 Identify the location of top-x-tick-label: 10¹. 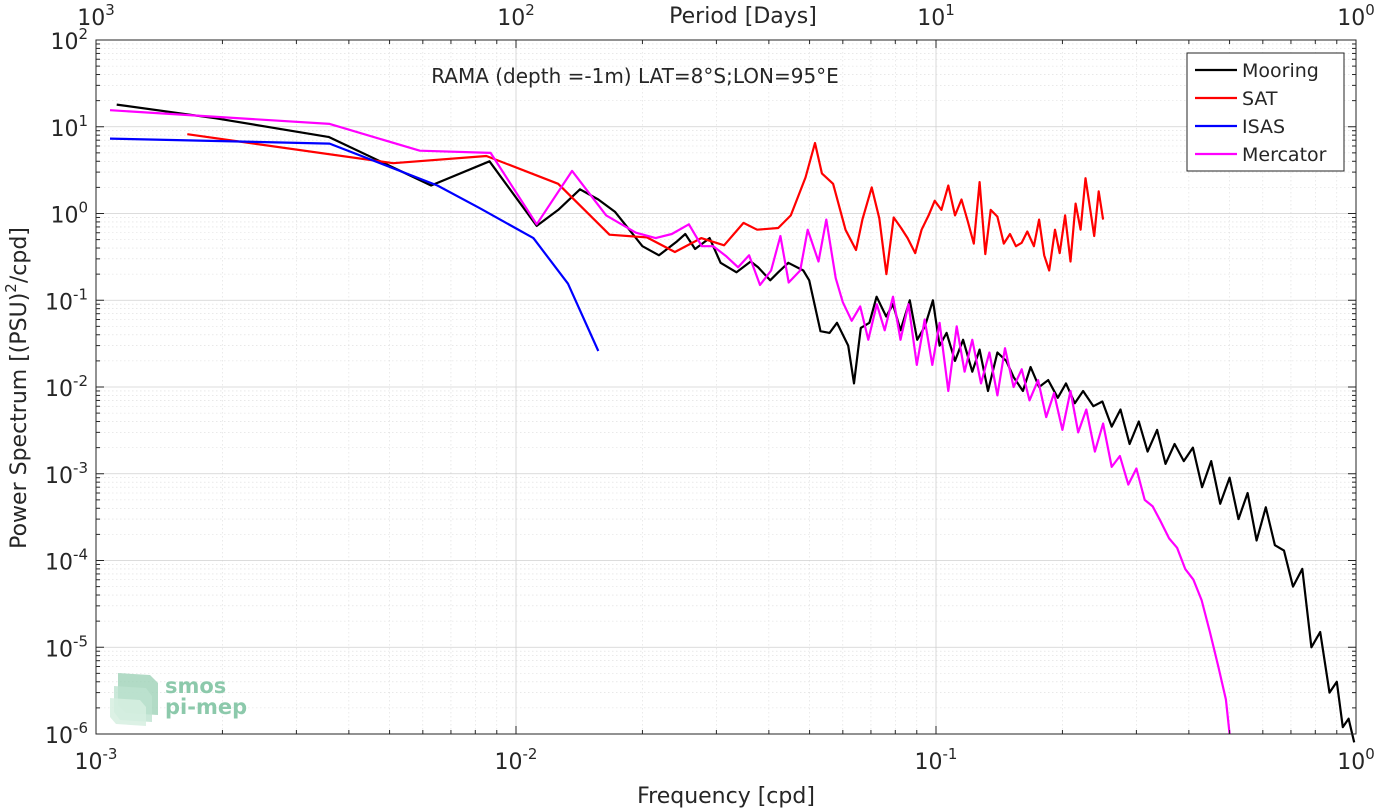
(936, 16).